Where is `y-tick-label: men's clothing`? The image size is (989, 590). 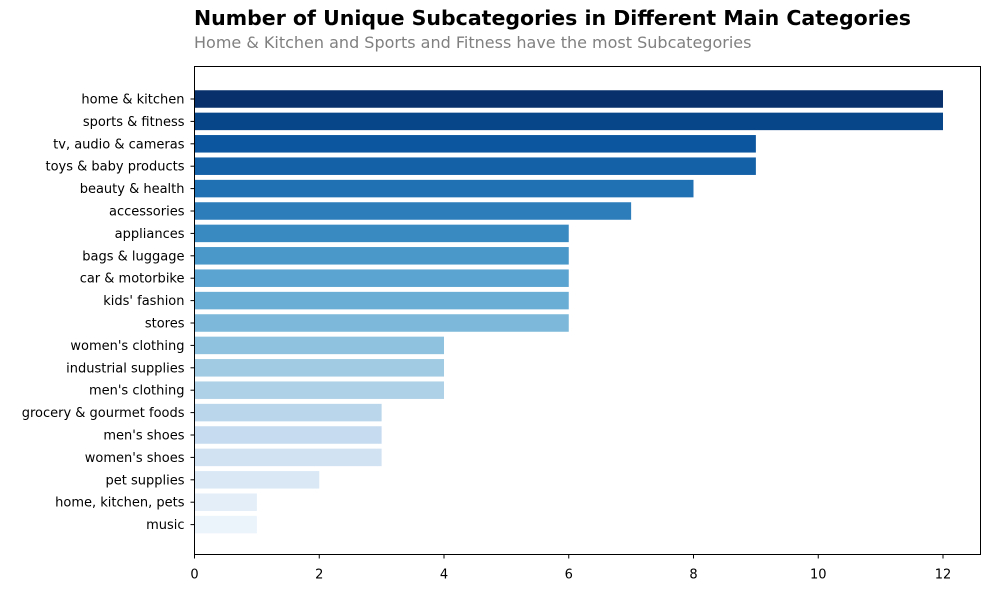
y-tick-label: men's clothing is located at coordinates (137, 391).